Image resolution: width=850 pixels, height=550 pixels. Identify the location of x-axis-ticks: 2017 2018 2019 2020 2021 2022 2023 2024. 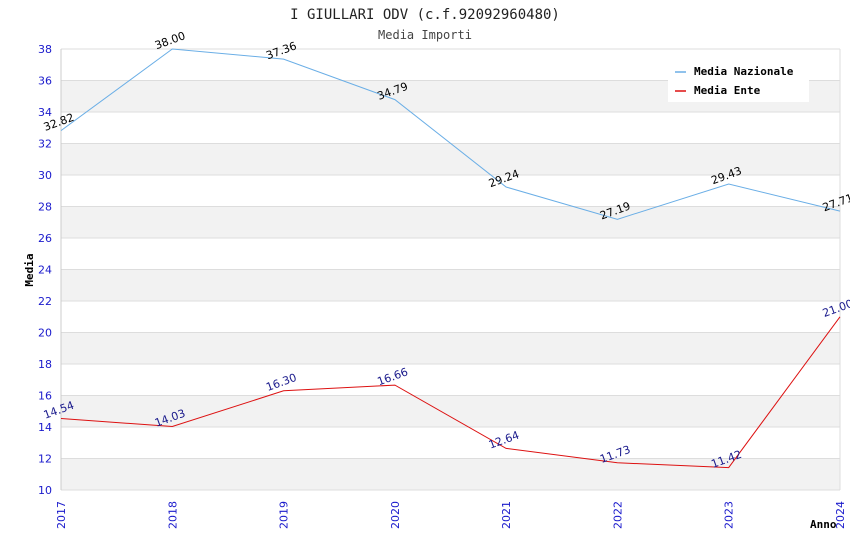
(451, 515).